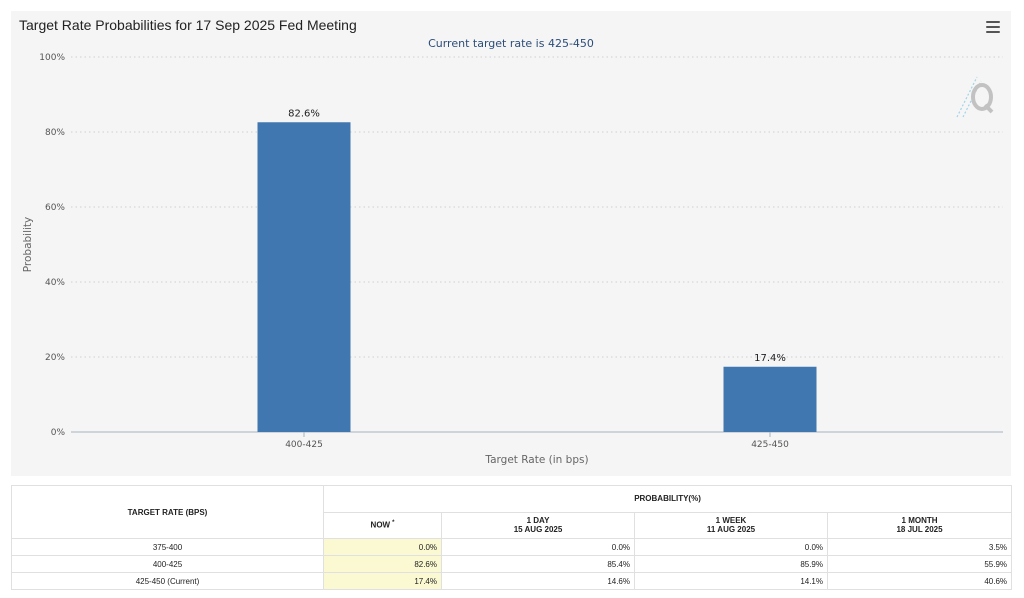 This screenshot has height=598, width=1024. I want to click on col-now-label: NOW, so click(380, 526).